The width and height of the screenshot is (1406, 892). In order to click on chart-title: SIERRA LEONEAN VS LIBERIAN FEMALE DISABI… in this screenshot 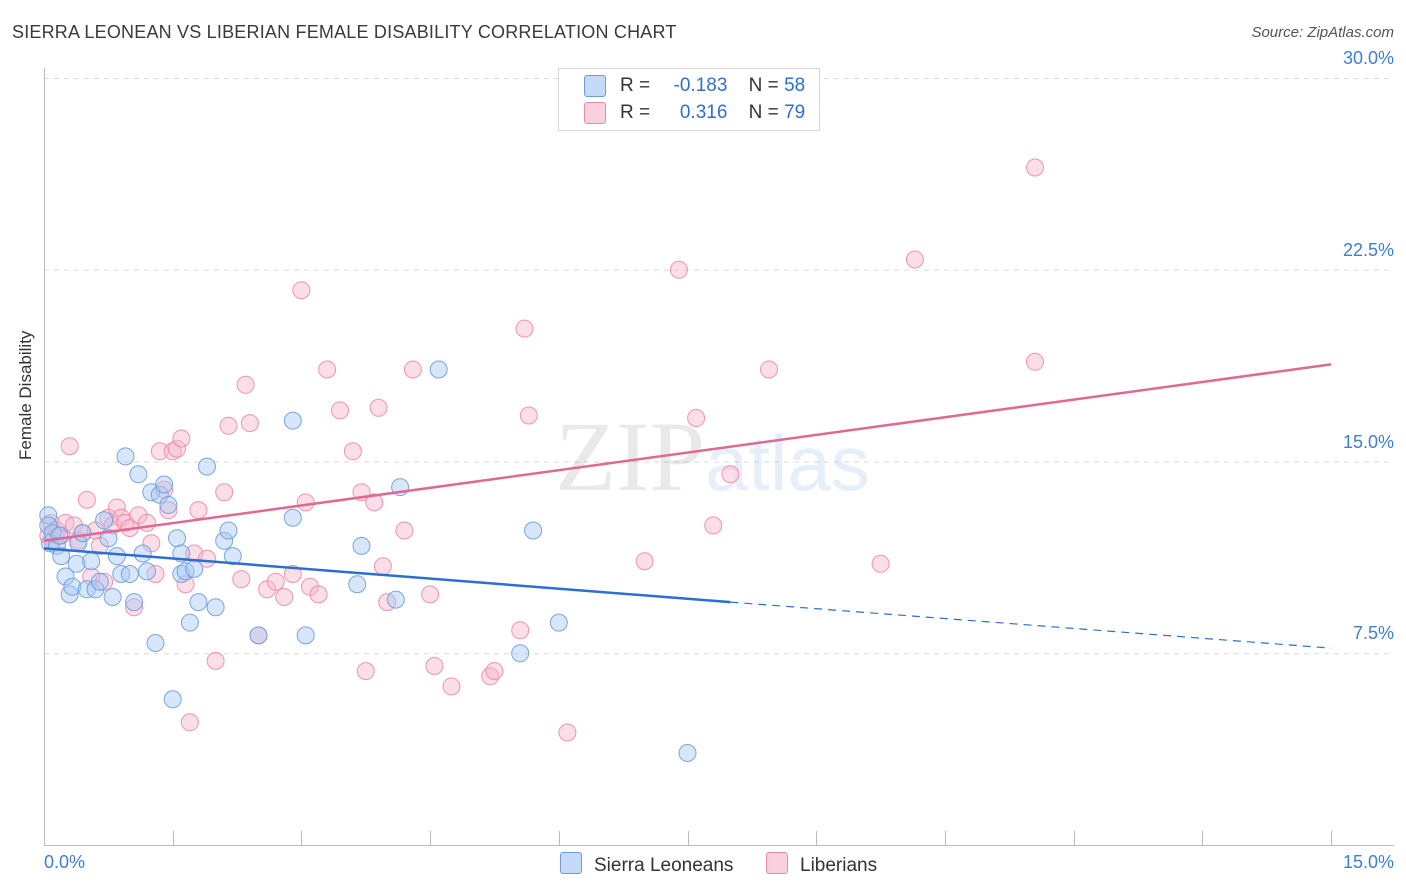, I will do `click(344, 32)`.